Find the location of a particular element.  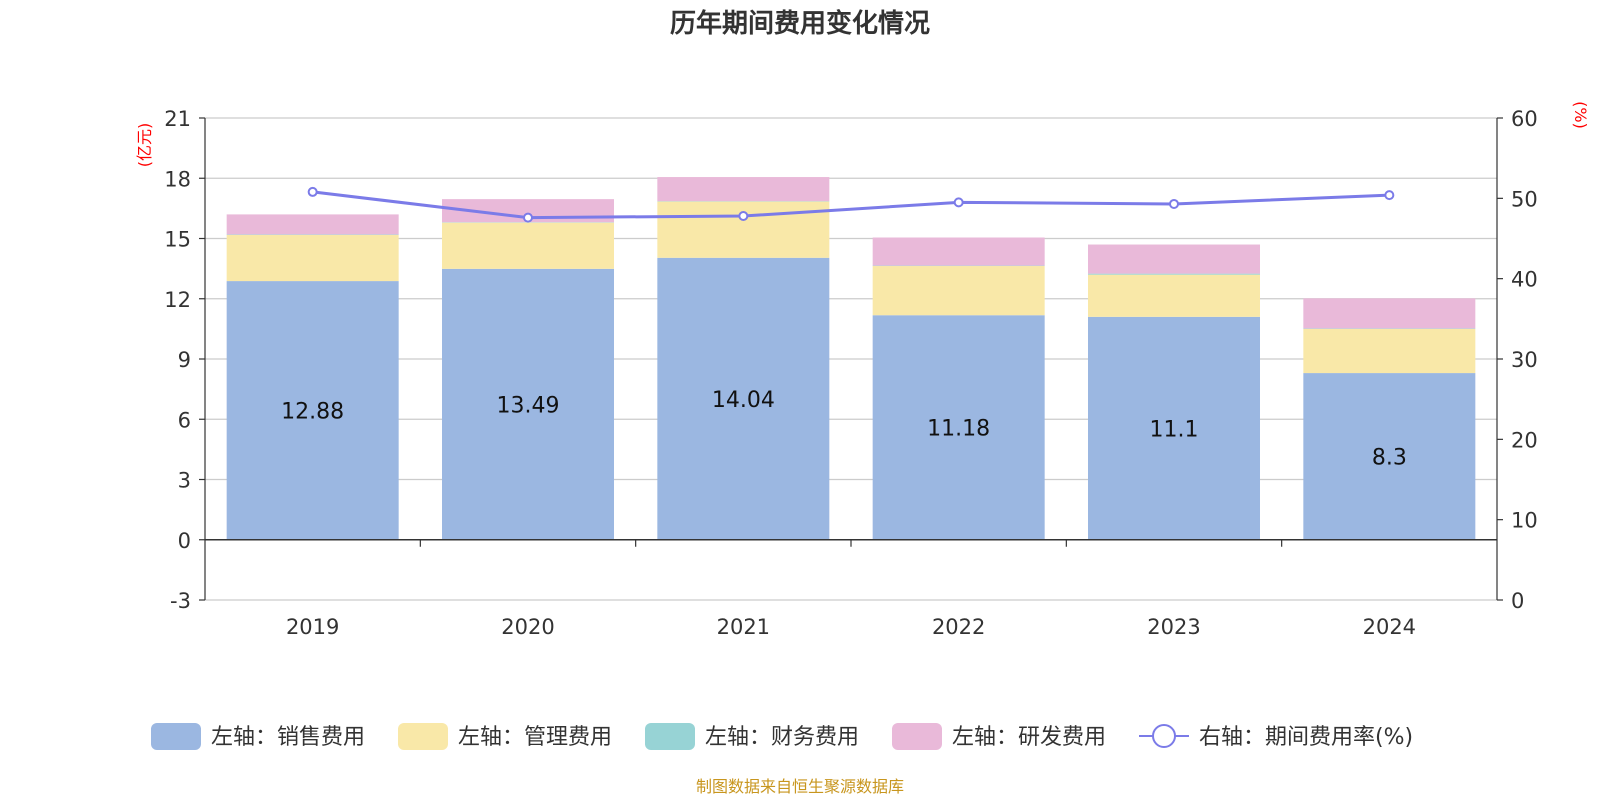

bar-value-label: 8.3 is located at coordinates (1389, 457).